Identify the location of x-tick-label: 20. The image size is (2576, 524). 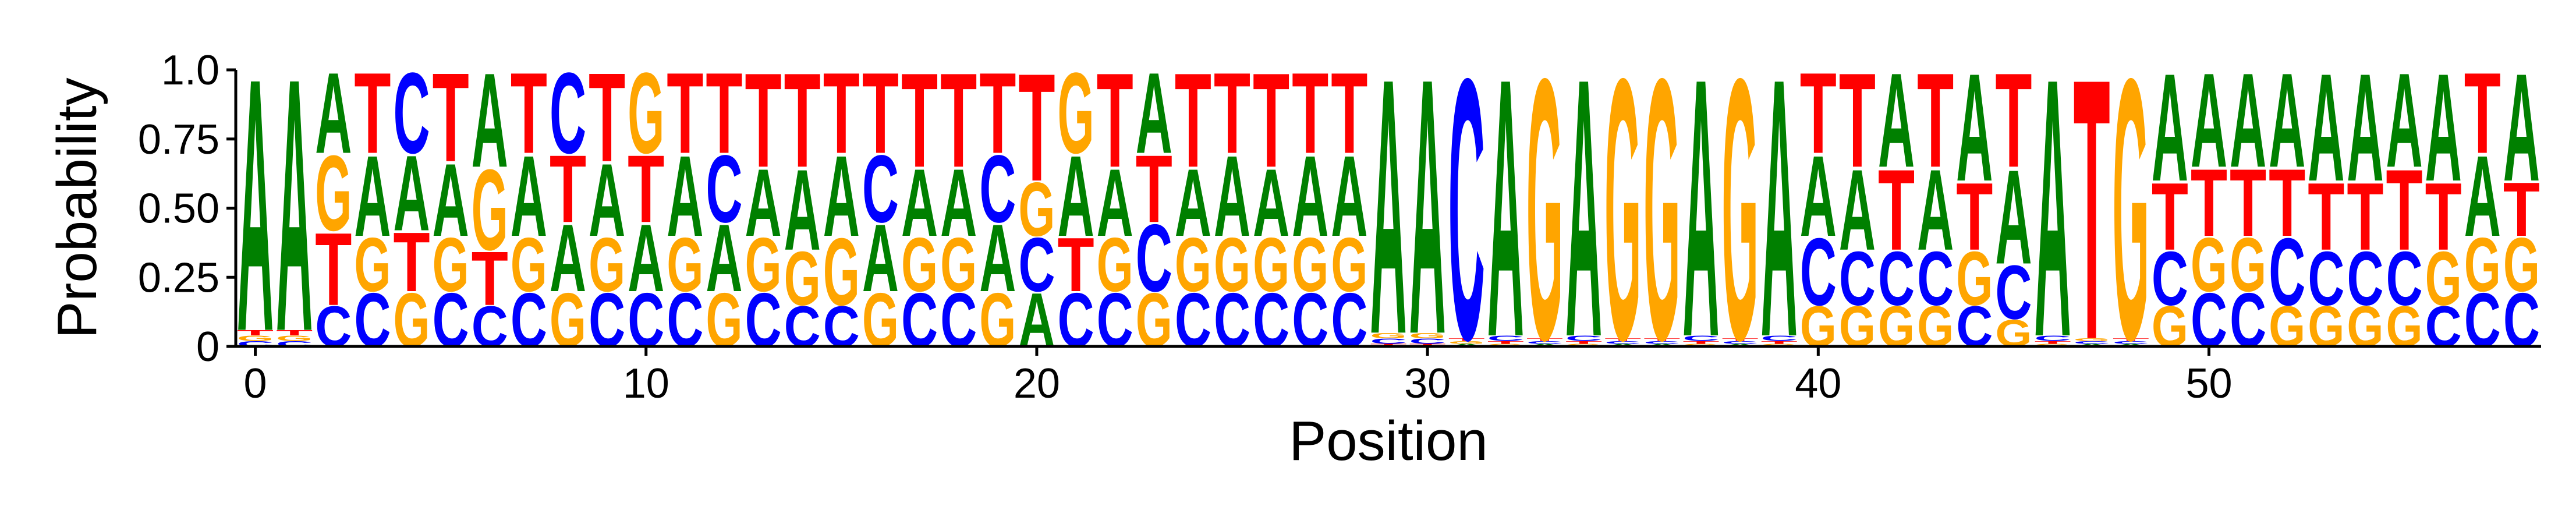
(1037, 383).